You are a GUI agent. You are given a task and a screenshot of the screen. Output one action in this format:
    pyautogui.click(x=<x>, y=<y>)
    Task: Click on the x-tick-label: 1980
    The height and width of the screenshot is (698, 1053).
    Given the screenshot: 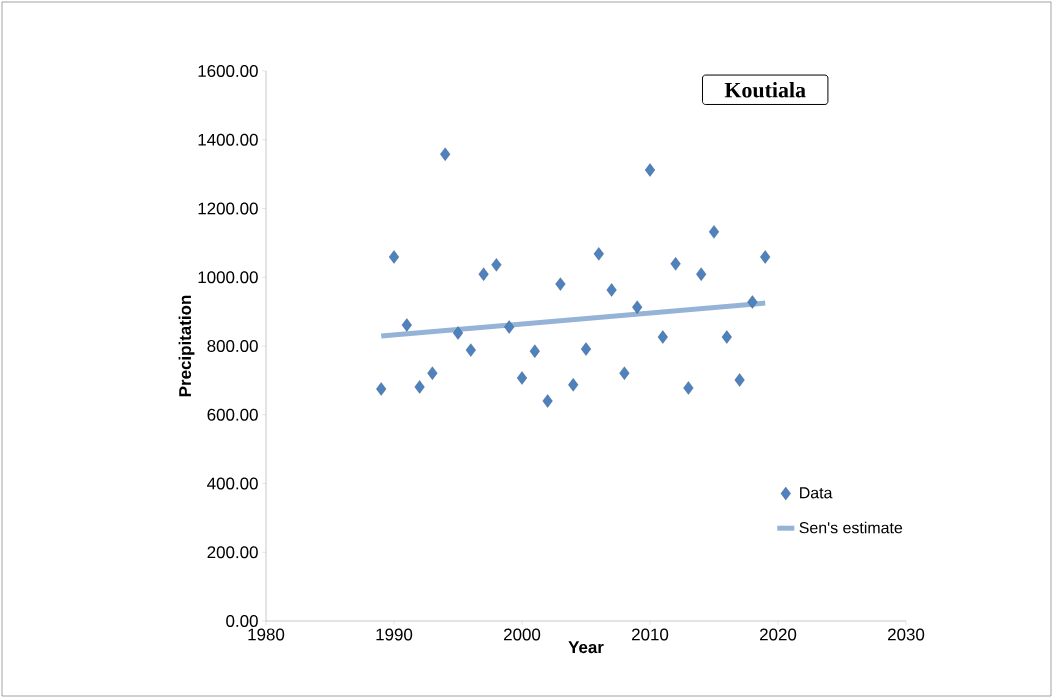 What is the action you would take?
    pyautogui.click(x=266, y=634)
    